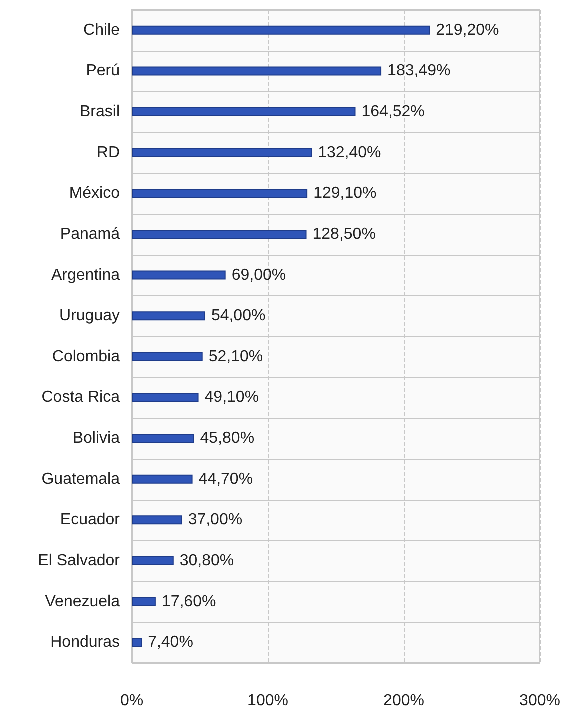  Describe the element at coordinates (345, 193) in the screenshot. I see `data-label: 129,10%` at that location.